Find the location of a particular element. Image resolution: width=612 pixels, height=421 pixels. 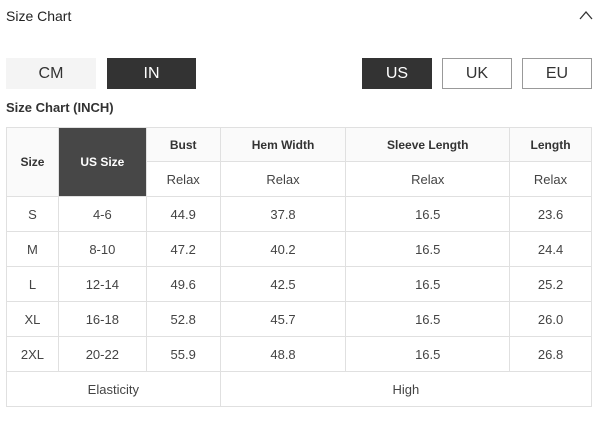

header-bust: Bust is located at coordinates (183, 144).